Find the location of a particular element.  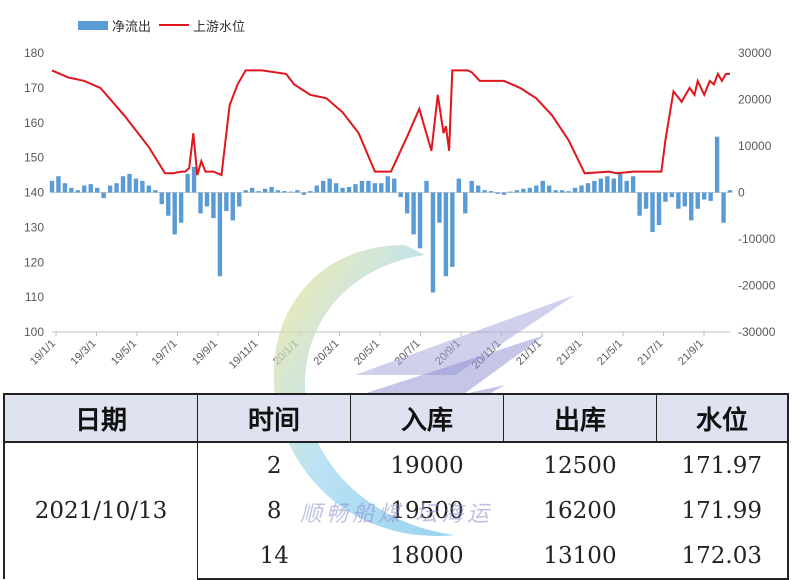

y-left-tick-label: 150 is located at coordinates (34, 158).